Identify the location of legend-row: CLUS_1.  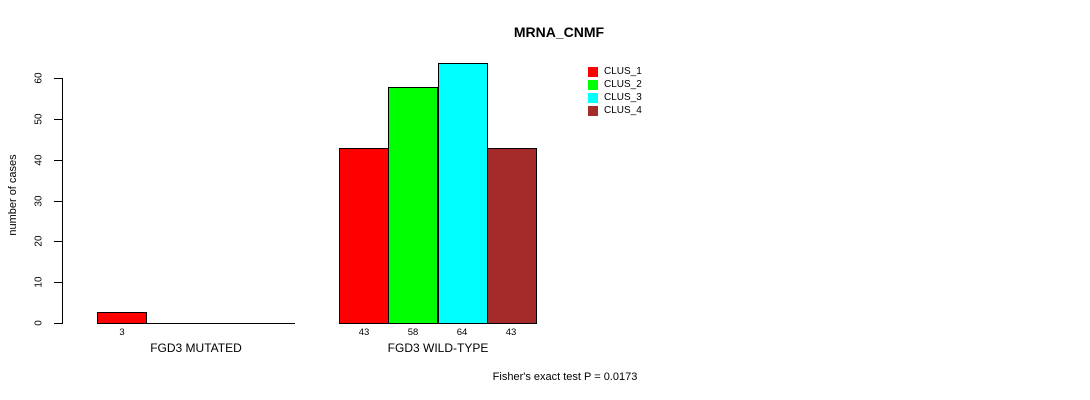
(615, 71).